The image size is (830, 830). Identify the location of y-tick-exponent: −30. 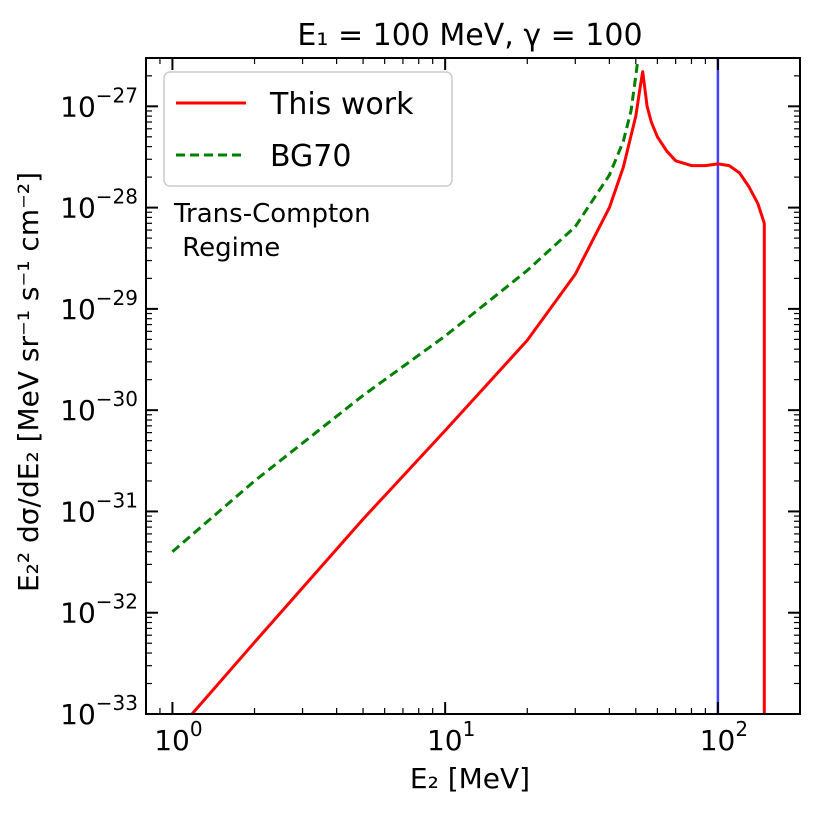
(117, 399).